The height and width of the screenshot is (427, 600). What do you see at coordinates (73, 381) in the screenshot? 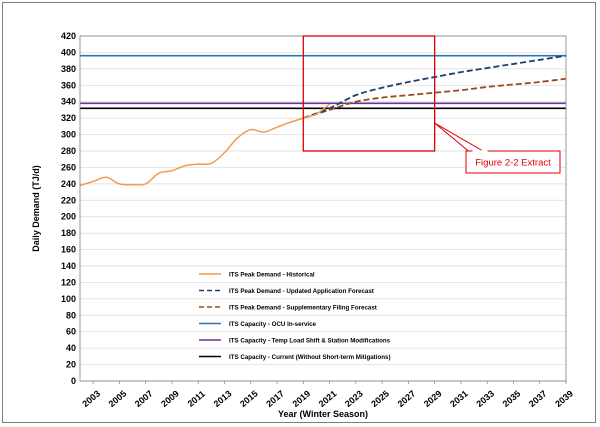
I see `y-tick-label: 0` at bounding box center [73, 381].